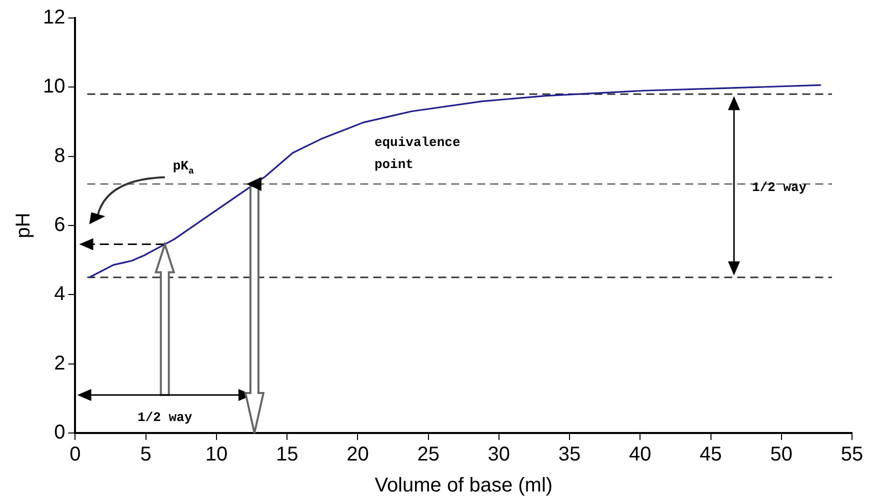 This screenshot has height=502, width=877. What do you see at coordinates (75, 455) in the screenshot?
I see `x-tick-label: 0` at bounding box center [75, 455].